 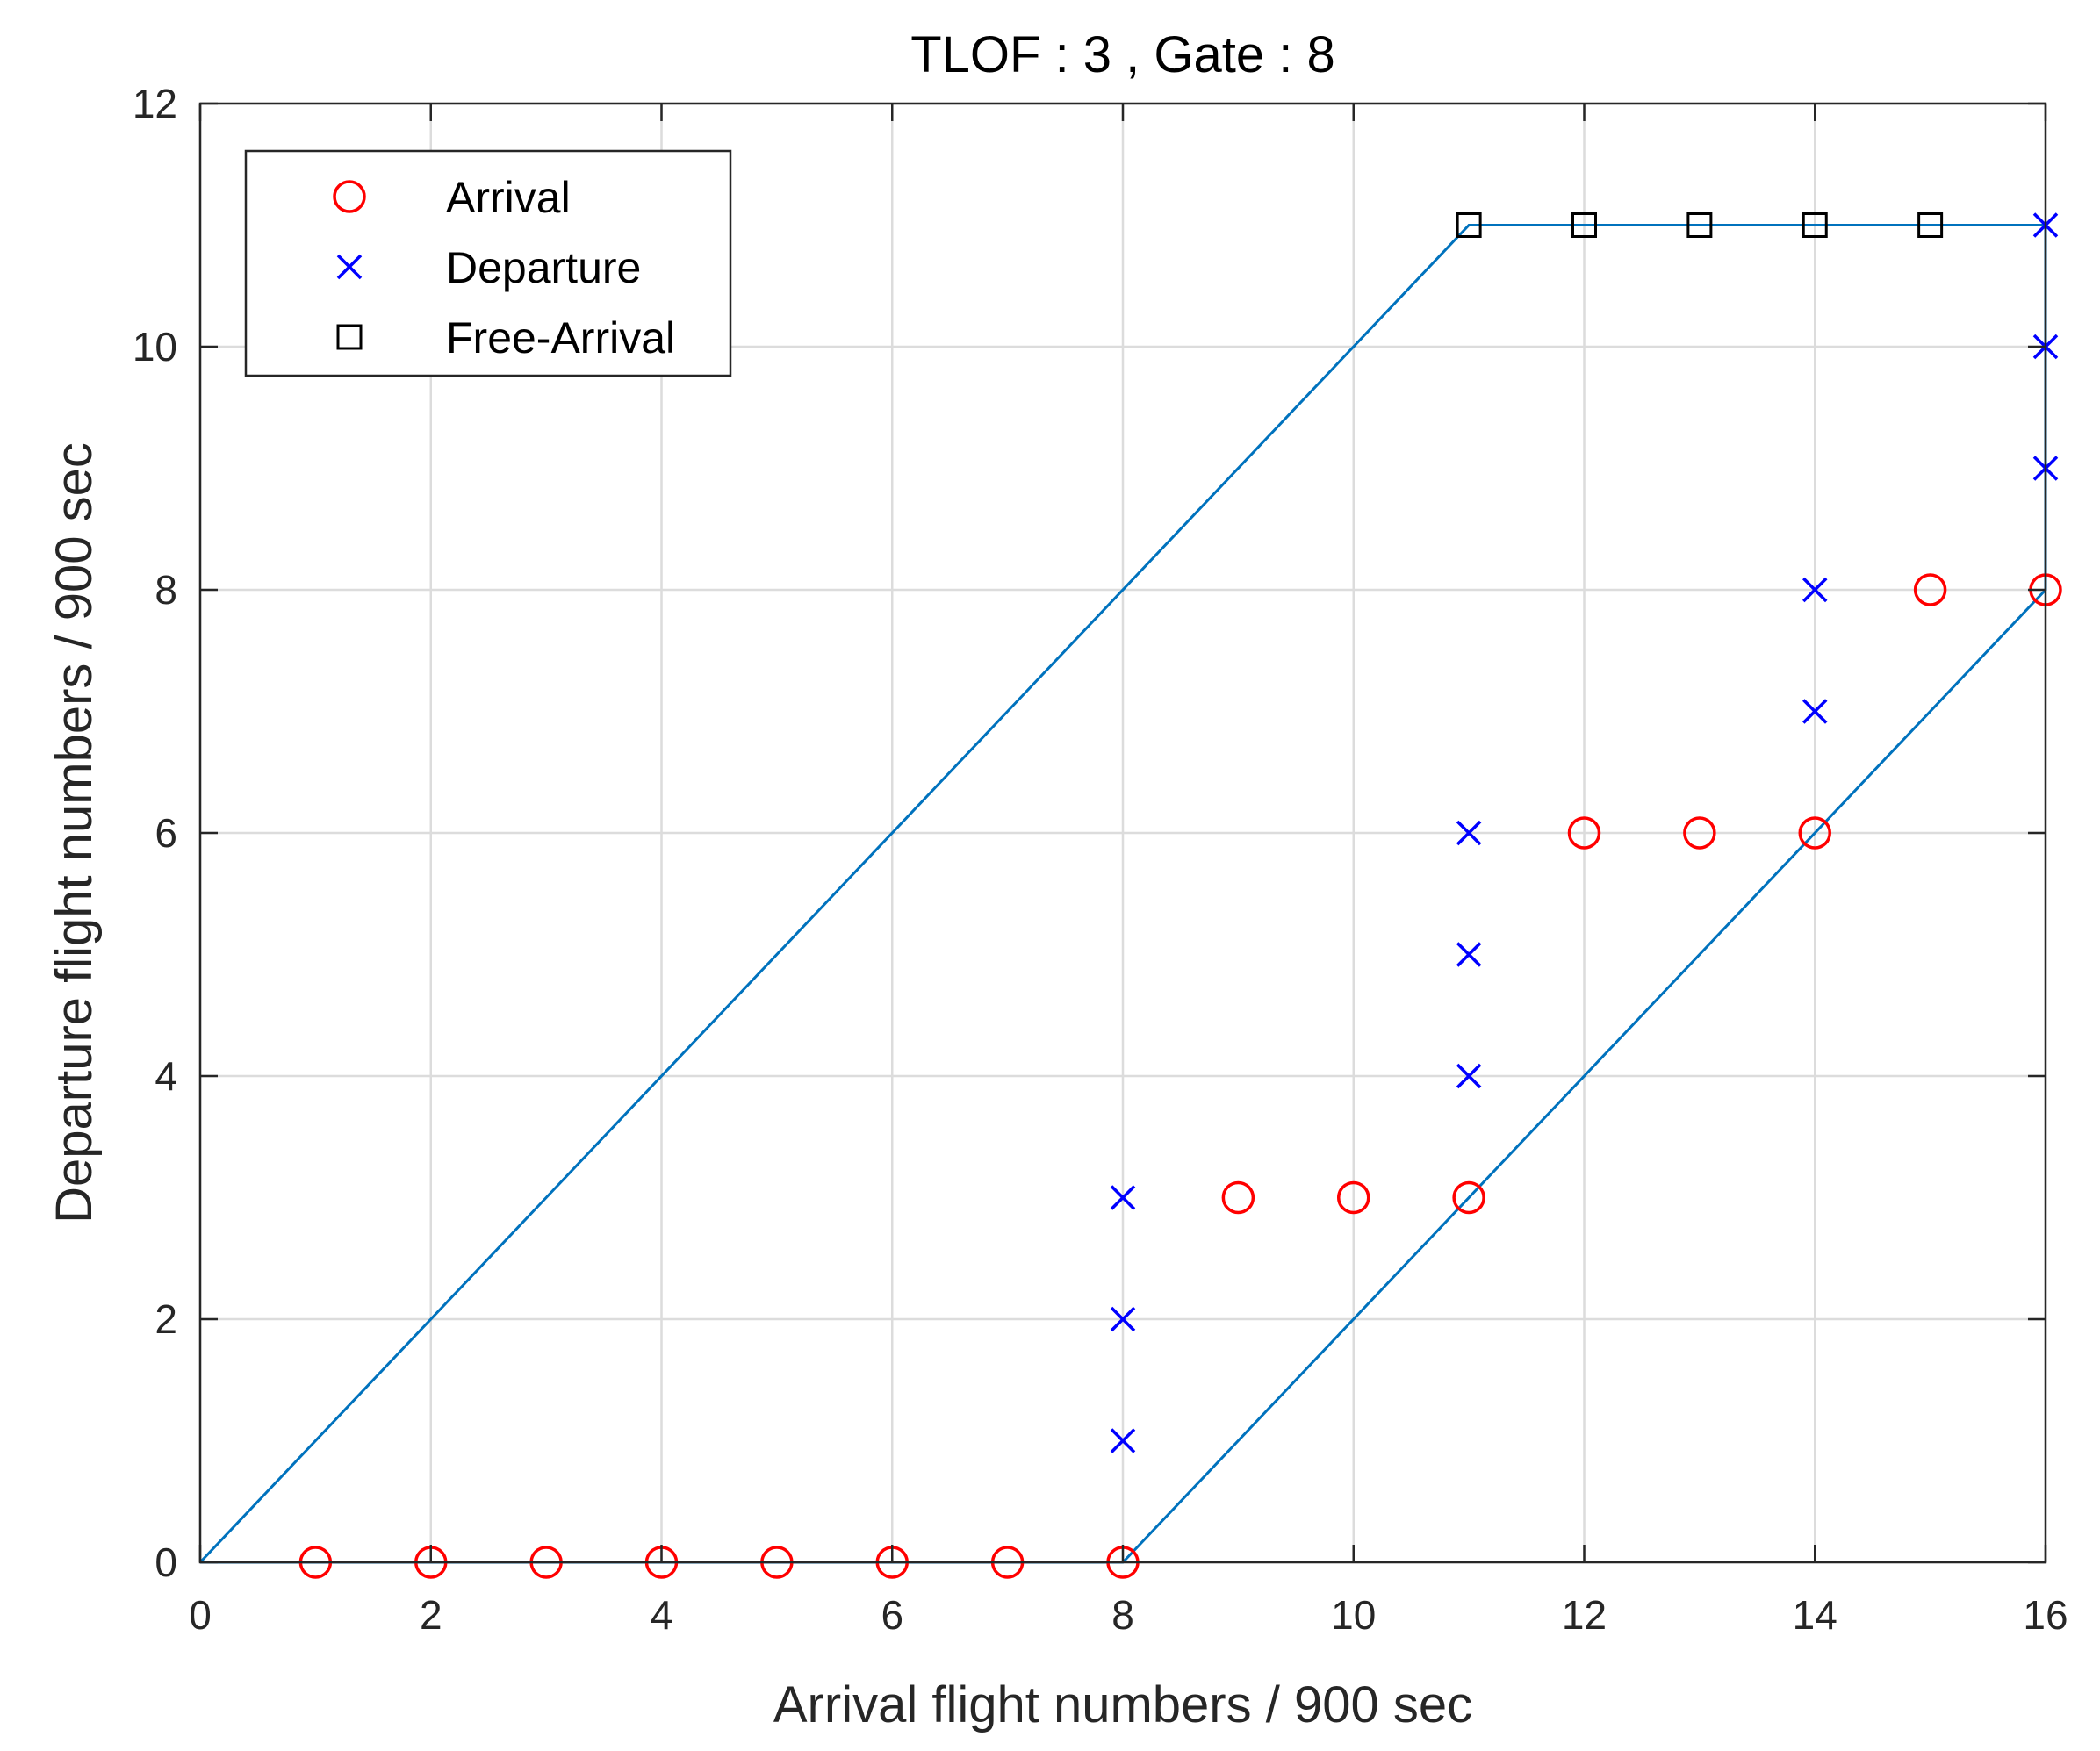 What do you see at coordinates (1584, 1615) in the screenshot?
I see `x-tick-label: 12` at bounding box center [1584, 1615].